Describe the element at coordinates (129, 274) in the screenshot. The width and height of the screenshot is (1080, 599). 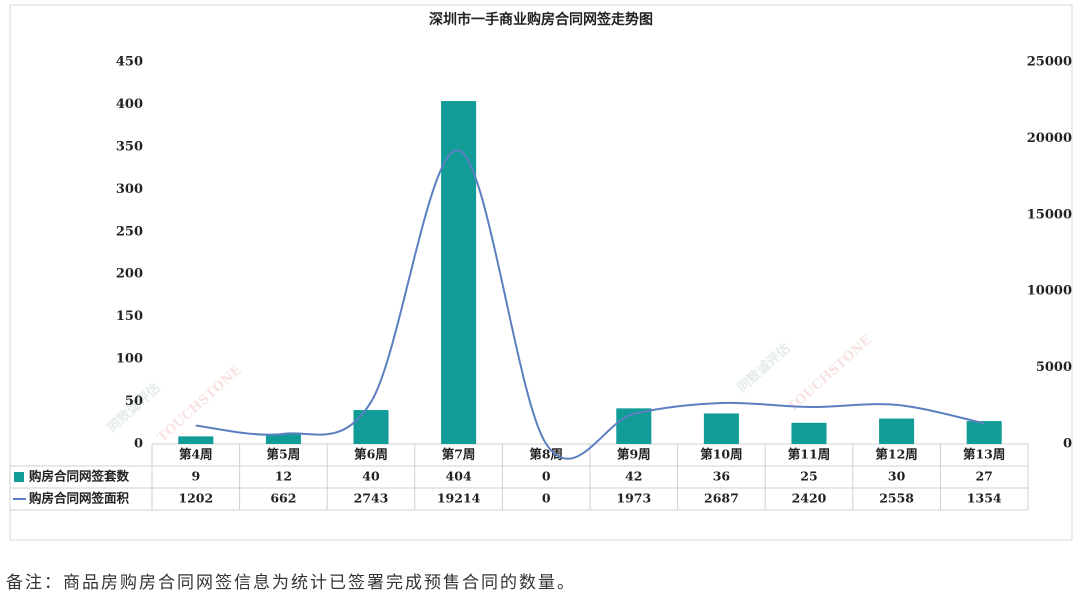
I see `y-tick-label: 200` at that location.